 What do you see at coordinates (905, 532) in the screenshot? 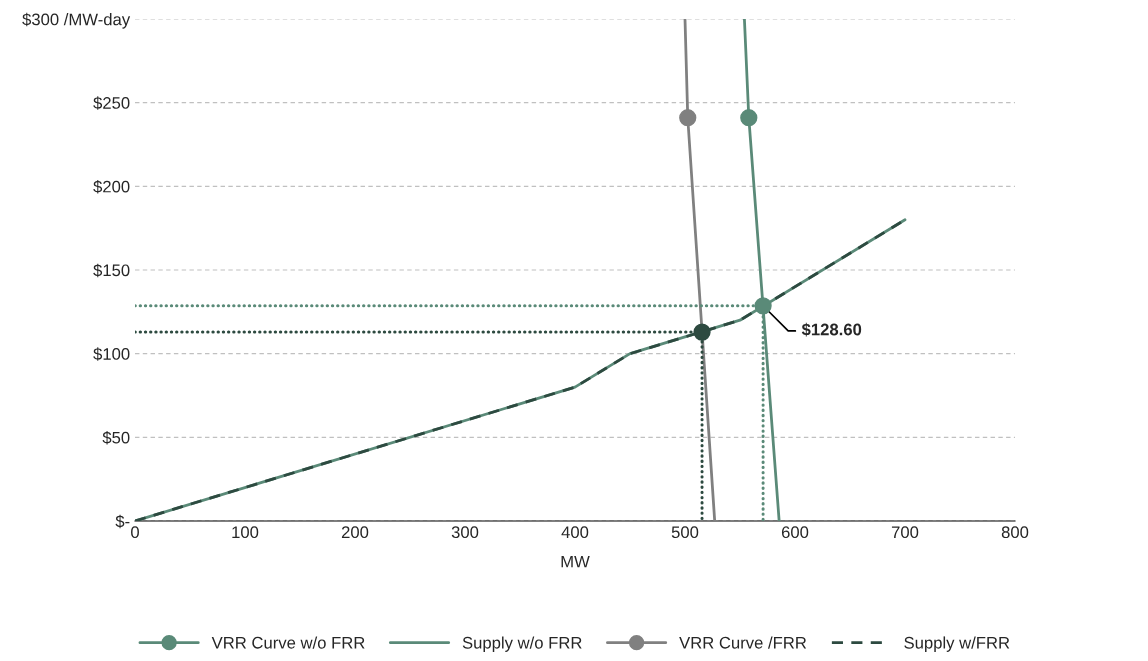
I see `x-tick-label: 700` at bounding box center [905, 532].